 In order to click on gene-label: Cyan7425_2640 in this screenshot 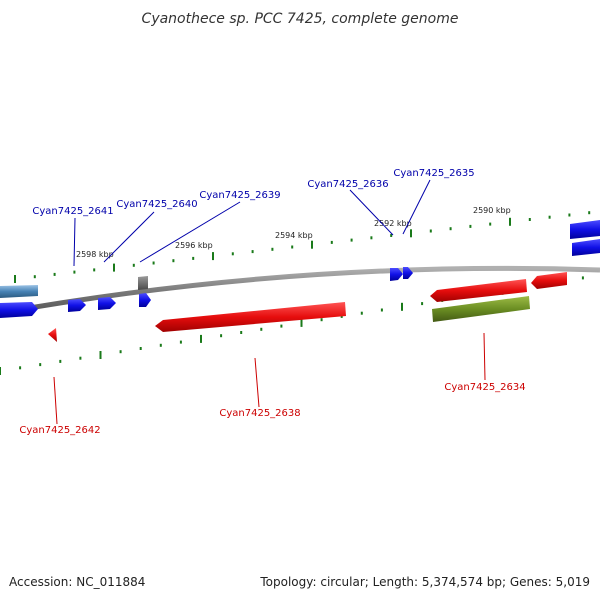, I will do `click(156, 204)`.